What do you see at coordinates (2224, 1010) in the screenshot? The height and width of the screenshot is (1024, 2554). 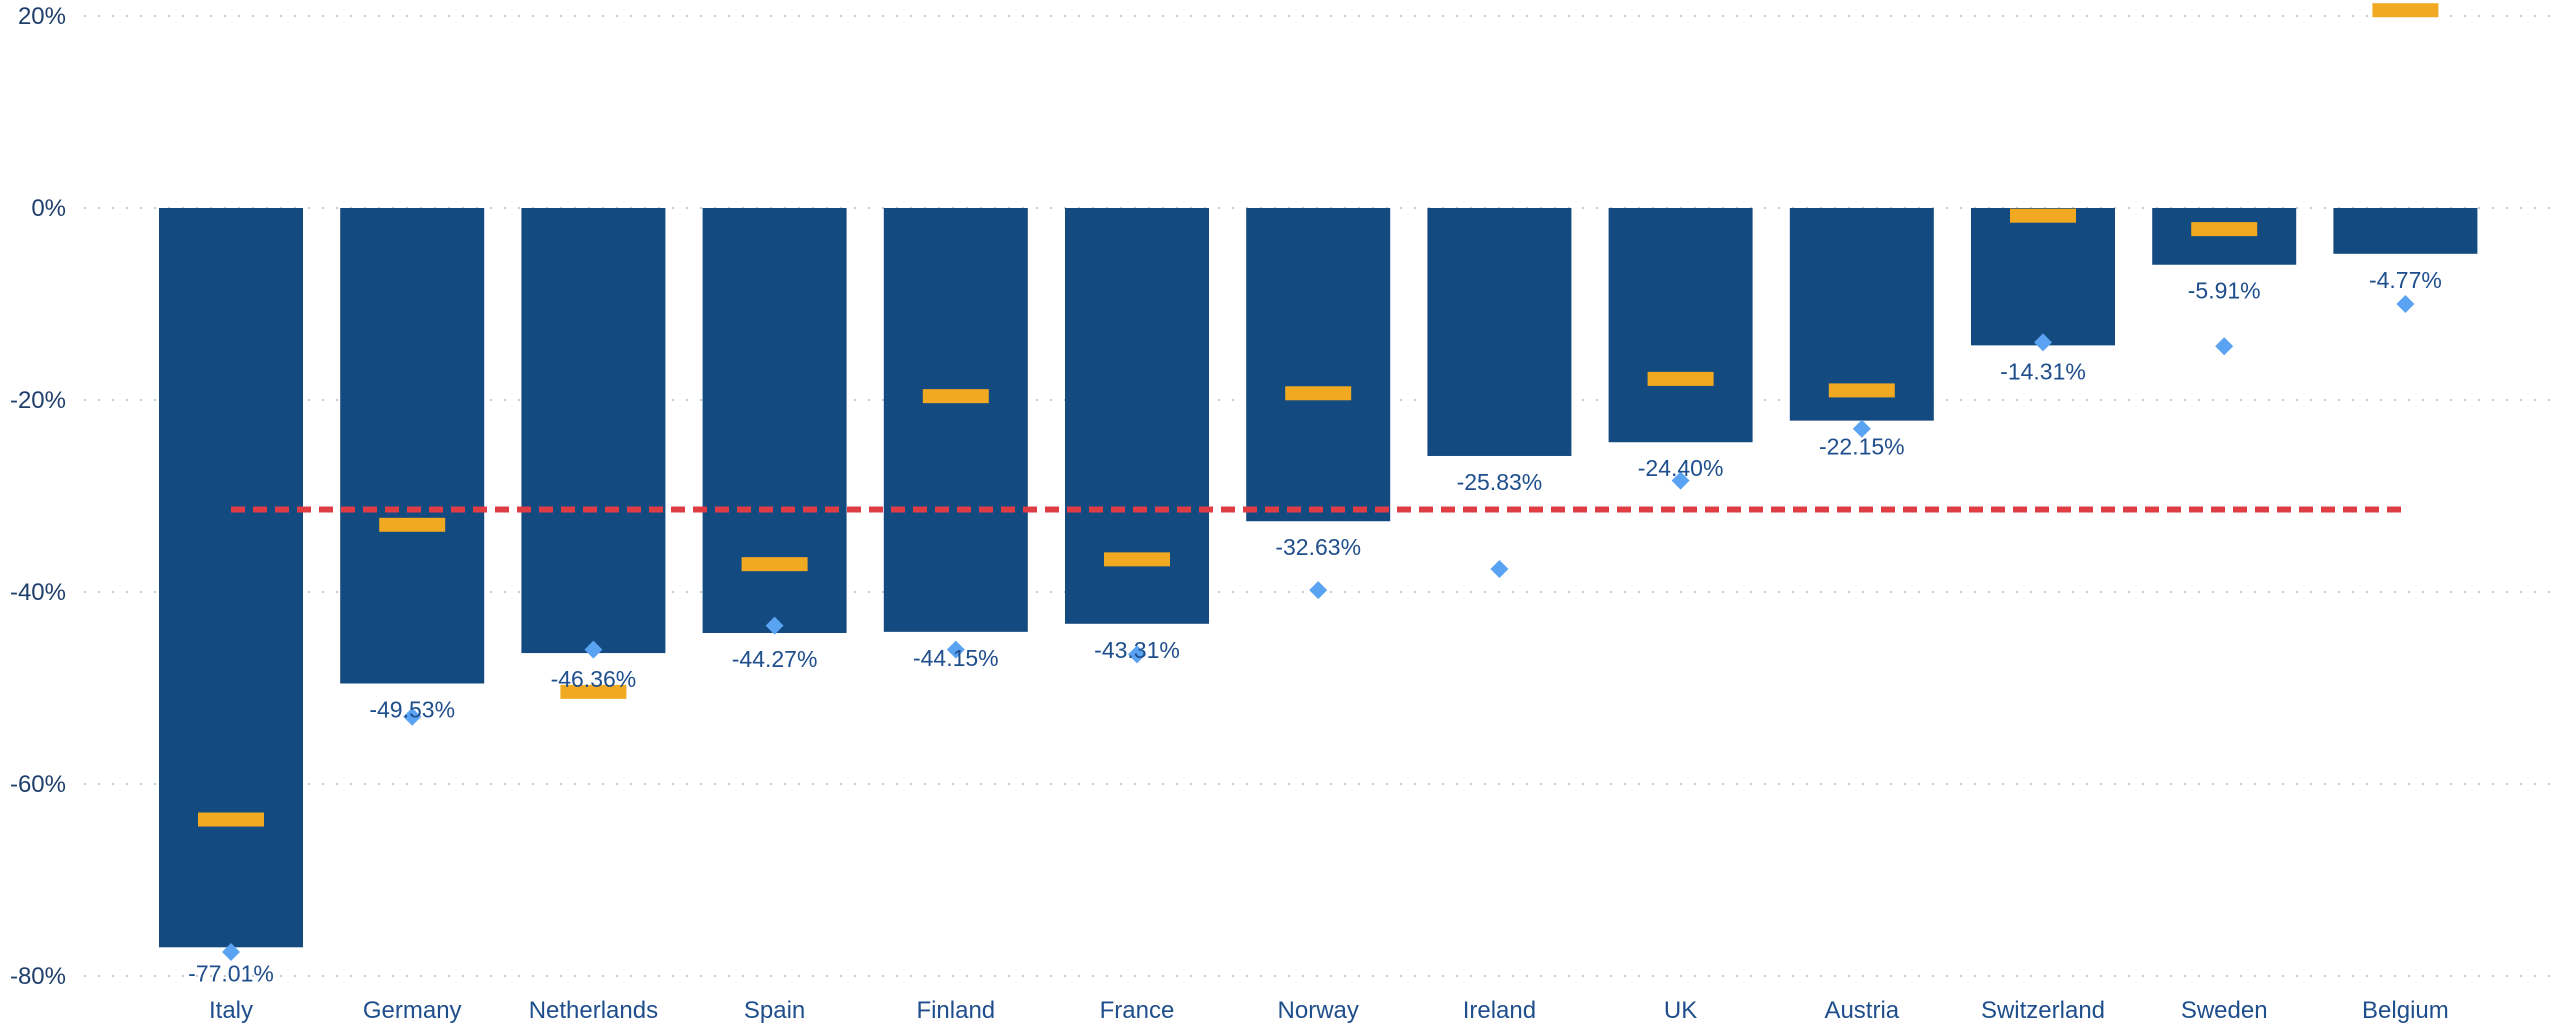 I see `x-category-label: Sweden` at bounding box center [2224, 1010].